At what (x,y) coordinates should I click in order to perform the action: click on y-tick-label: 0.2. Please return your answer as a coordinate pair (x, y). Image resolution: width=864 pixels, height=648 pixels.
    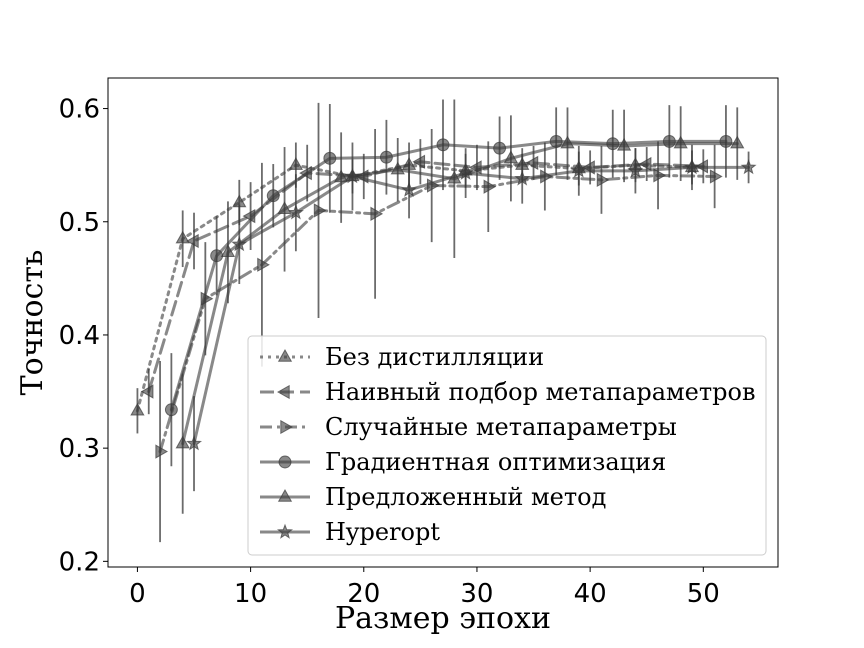
    Looking at the image, I should click on (79, 562).